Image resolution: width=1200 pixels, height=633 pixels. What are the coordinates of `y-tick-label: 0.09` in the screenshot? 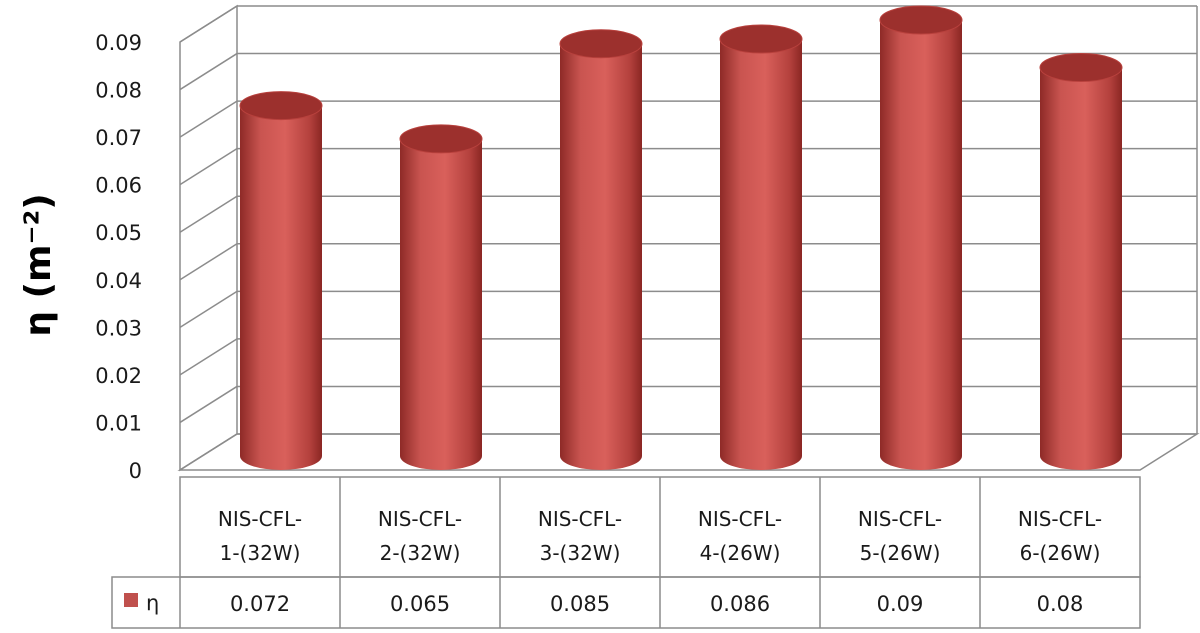 It's located at (118, 43).